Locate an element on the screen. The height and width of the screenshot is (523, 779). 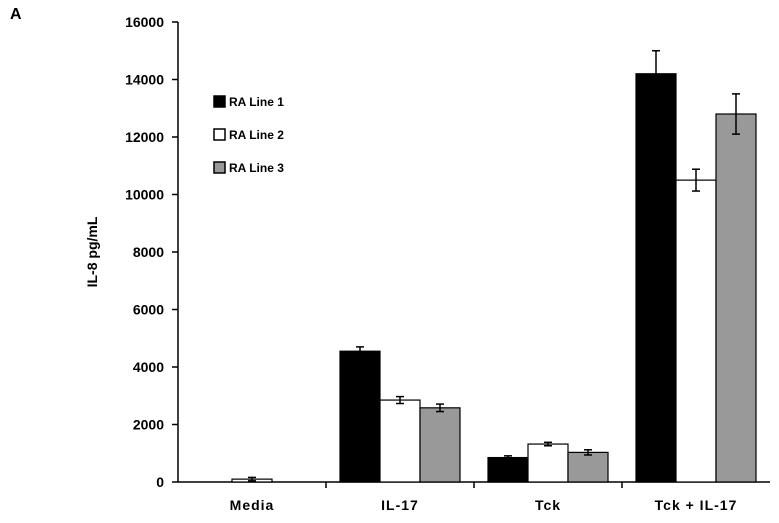
x-tick-label: Tck + IL-17 is located at coordinates (696, 505).